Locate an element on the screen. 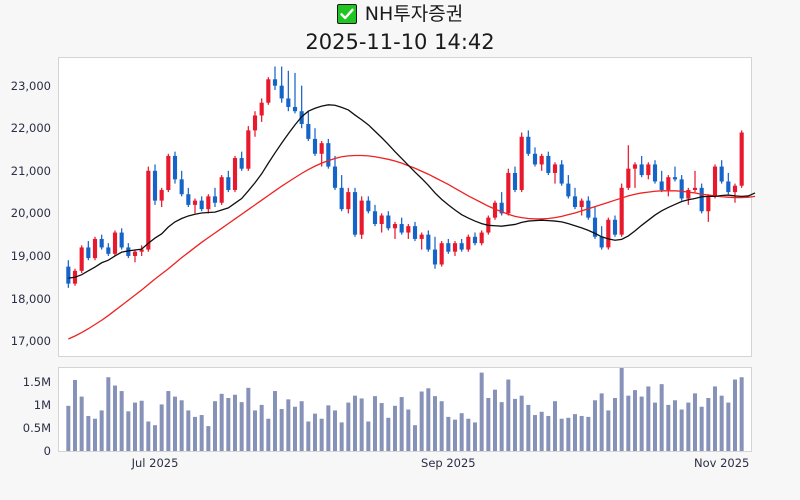  volume-series is located at coordinates (405, 409).